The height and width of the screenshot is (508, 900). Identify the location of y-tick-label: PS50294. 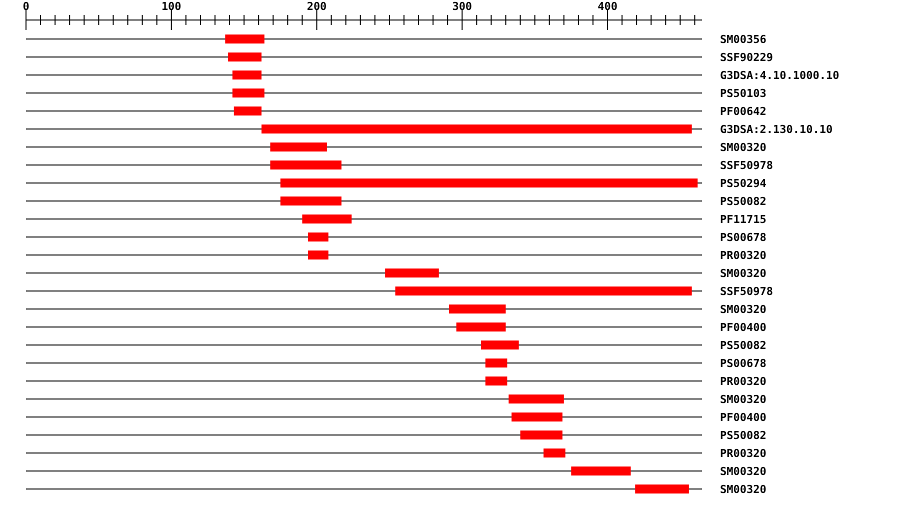
(743, 183).